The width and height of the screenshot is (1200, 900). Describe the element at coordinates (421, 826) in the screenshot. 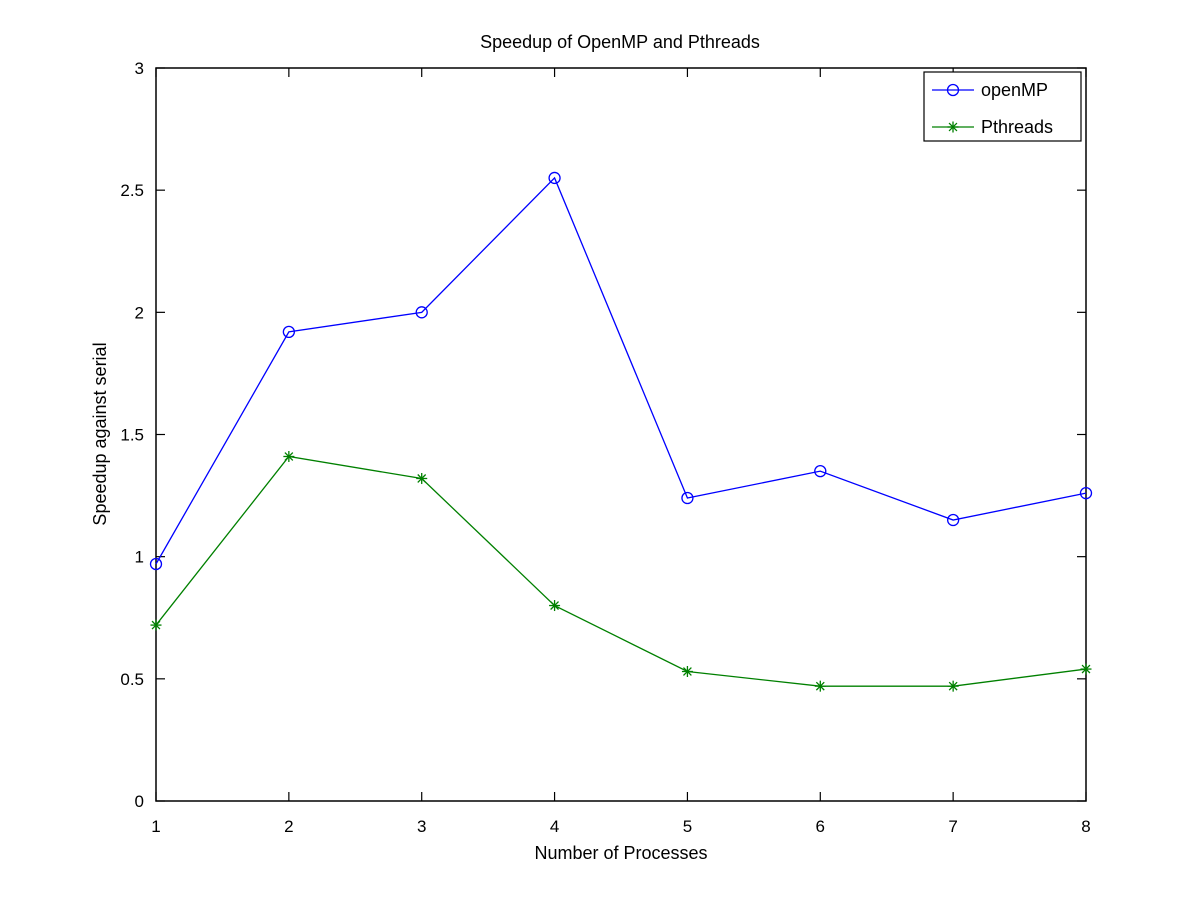

I see `x-tick-label: 3` at that location.